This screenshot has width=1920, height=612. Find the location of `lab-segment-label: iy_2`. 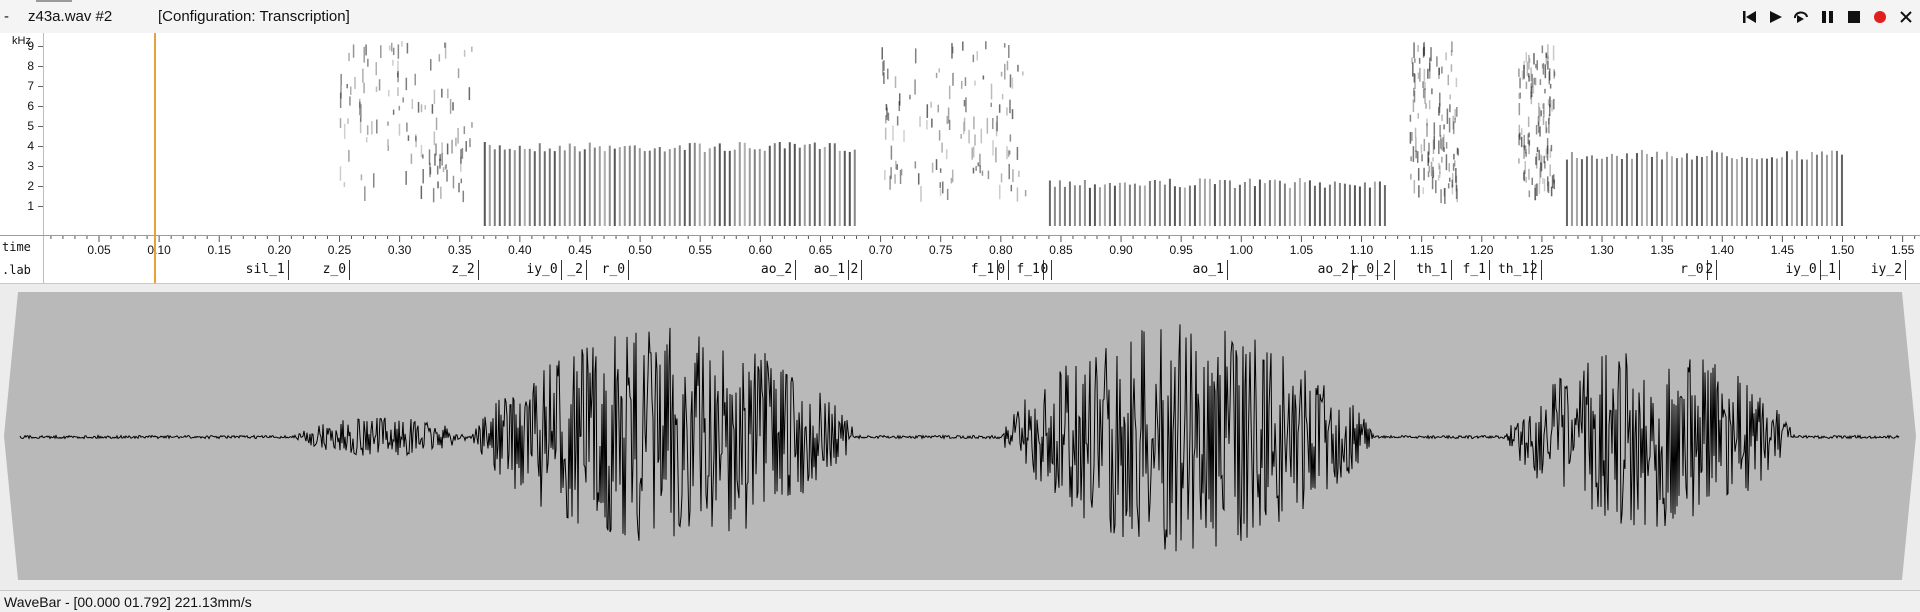

lab-segment-label: iy_2 is located at coordinates (1886, 269).